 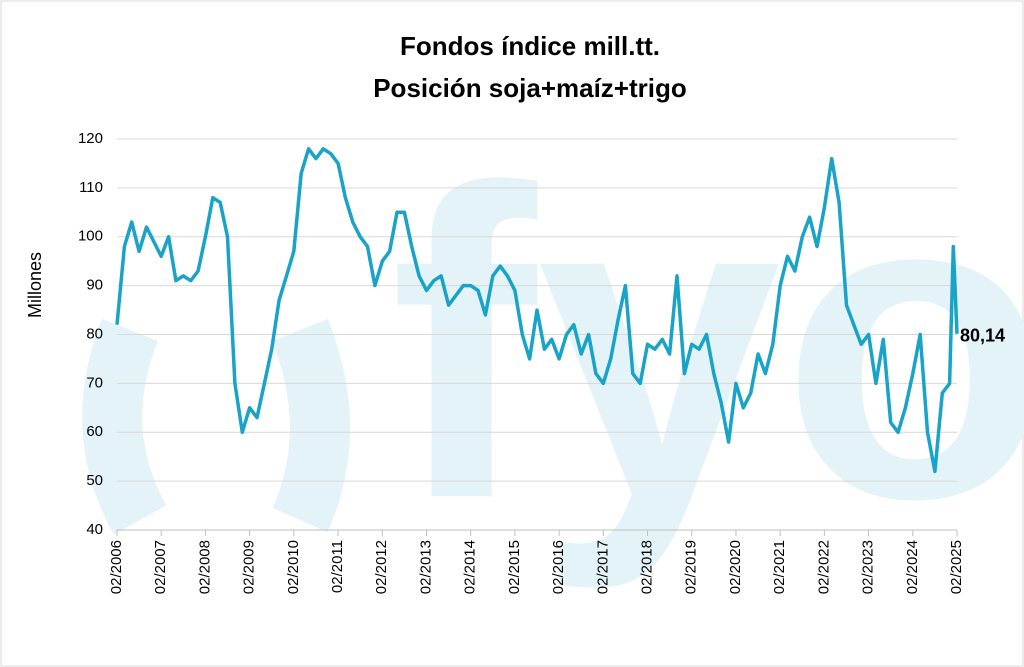 I want to click on x-tick-label: 02/2021, so click(x=779, y=567).